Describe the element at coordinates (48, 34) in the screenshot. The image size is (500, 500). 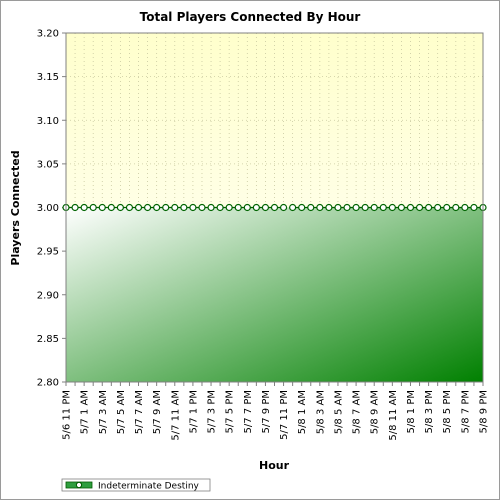
I see `y-tick-label: 3.20` at that location.